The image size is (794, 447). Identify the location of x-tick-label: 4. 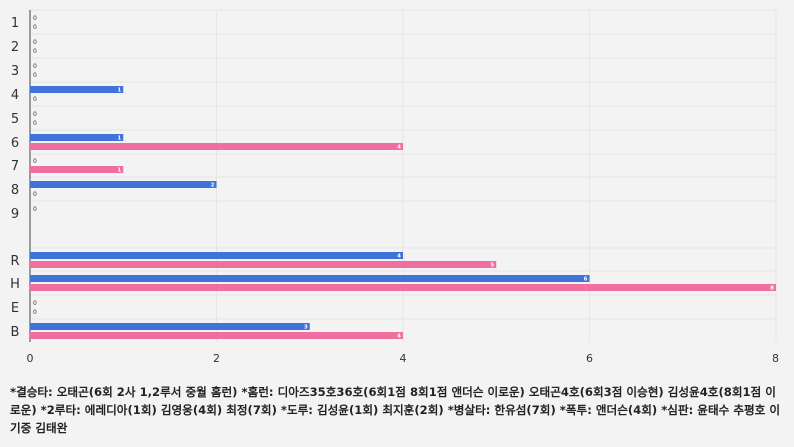
(403, 358).